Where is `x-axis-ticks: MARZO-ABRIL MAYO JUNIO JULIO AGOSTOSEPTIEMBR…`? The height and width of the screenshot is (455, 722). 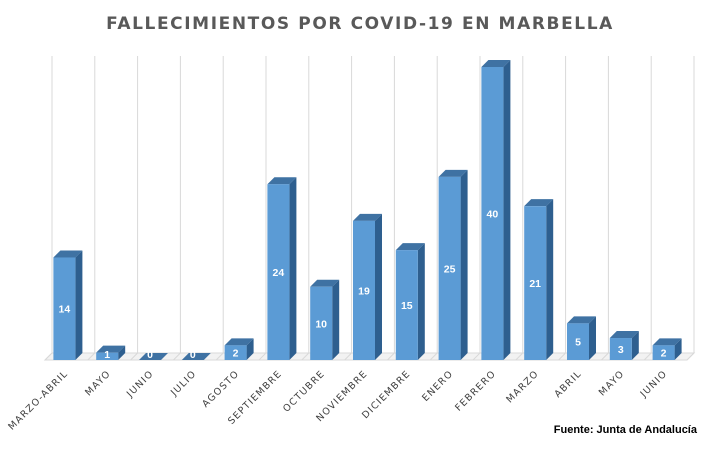
x-axis-ticks: MARZO-ABRIL MAYO JUNIO JULIO AGOSTOSEPTIEMBR… is located at coordinates (337, 400).